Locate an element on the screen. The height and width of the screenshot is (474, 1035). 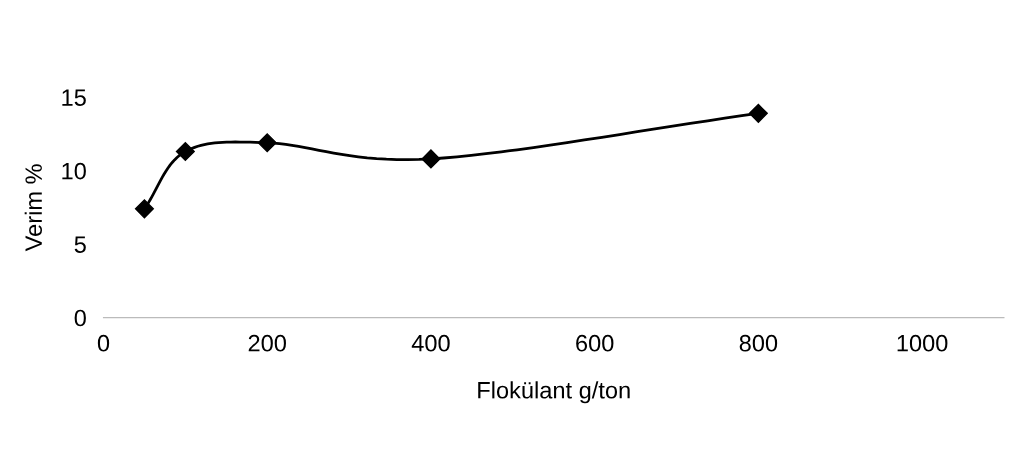
y-tick-label: 5 is located at coordinates (80, 244).